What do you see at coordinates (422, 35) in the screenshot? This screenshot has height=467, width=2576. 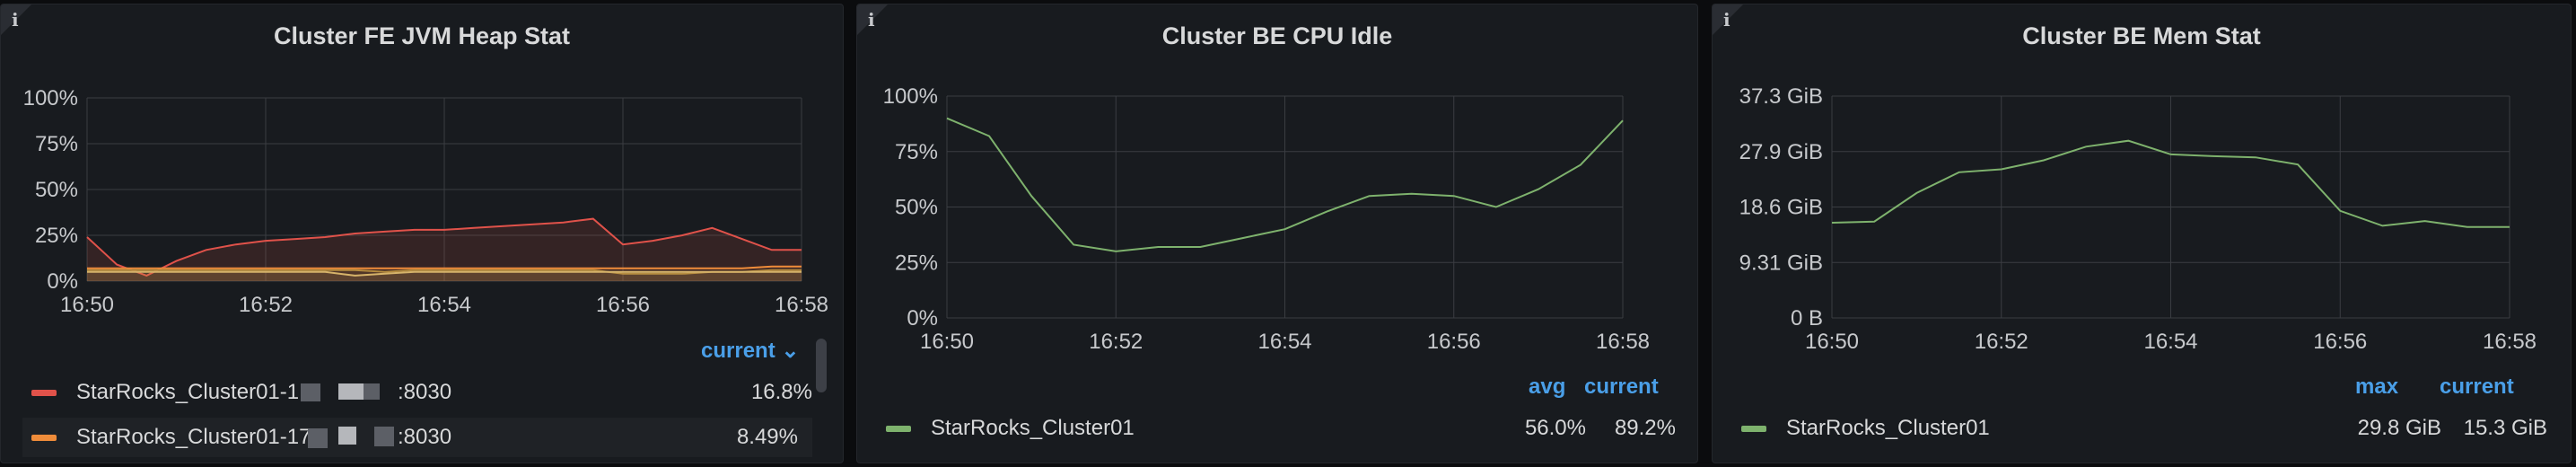 I see `panel-title: Cluster FE JVM Heap Stat` at bounding box center [422, 35].